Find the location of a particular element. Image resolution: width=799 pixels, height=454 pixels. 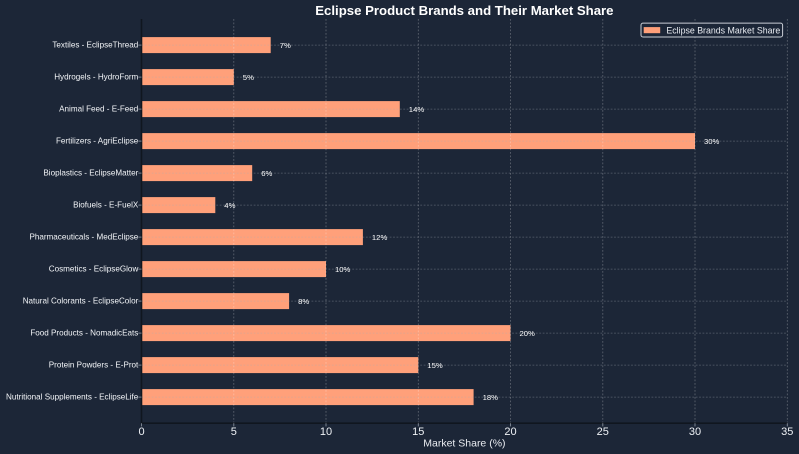

svg-text: Animal Feed - E-Feed is located at coordinates (98, 109).